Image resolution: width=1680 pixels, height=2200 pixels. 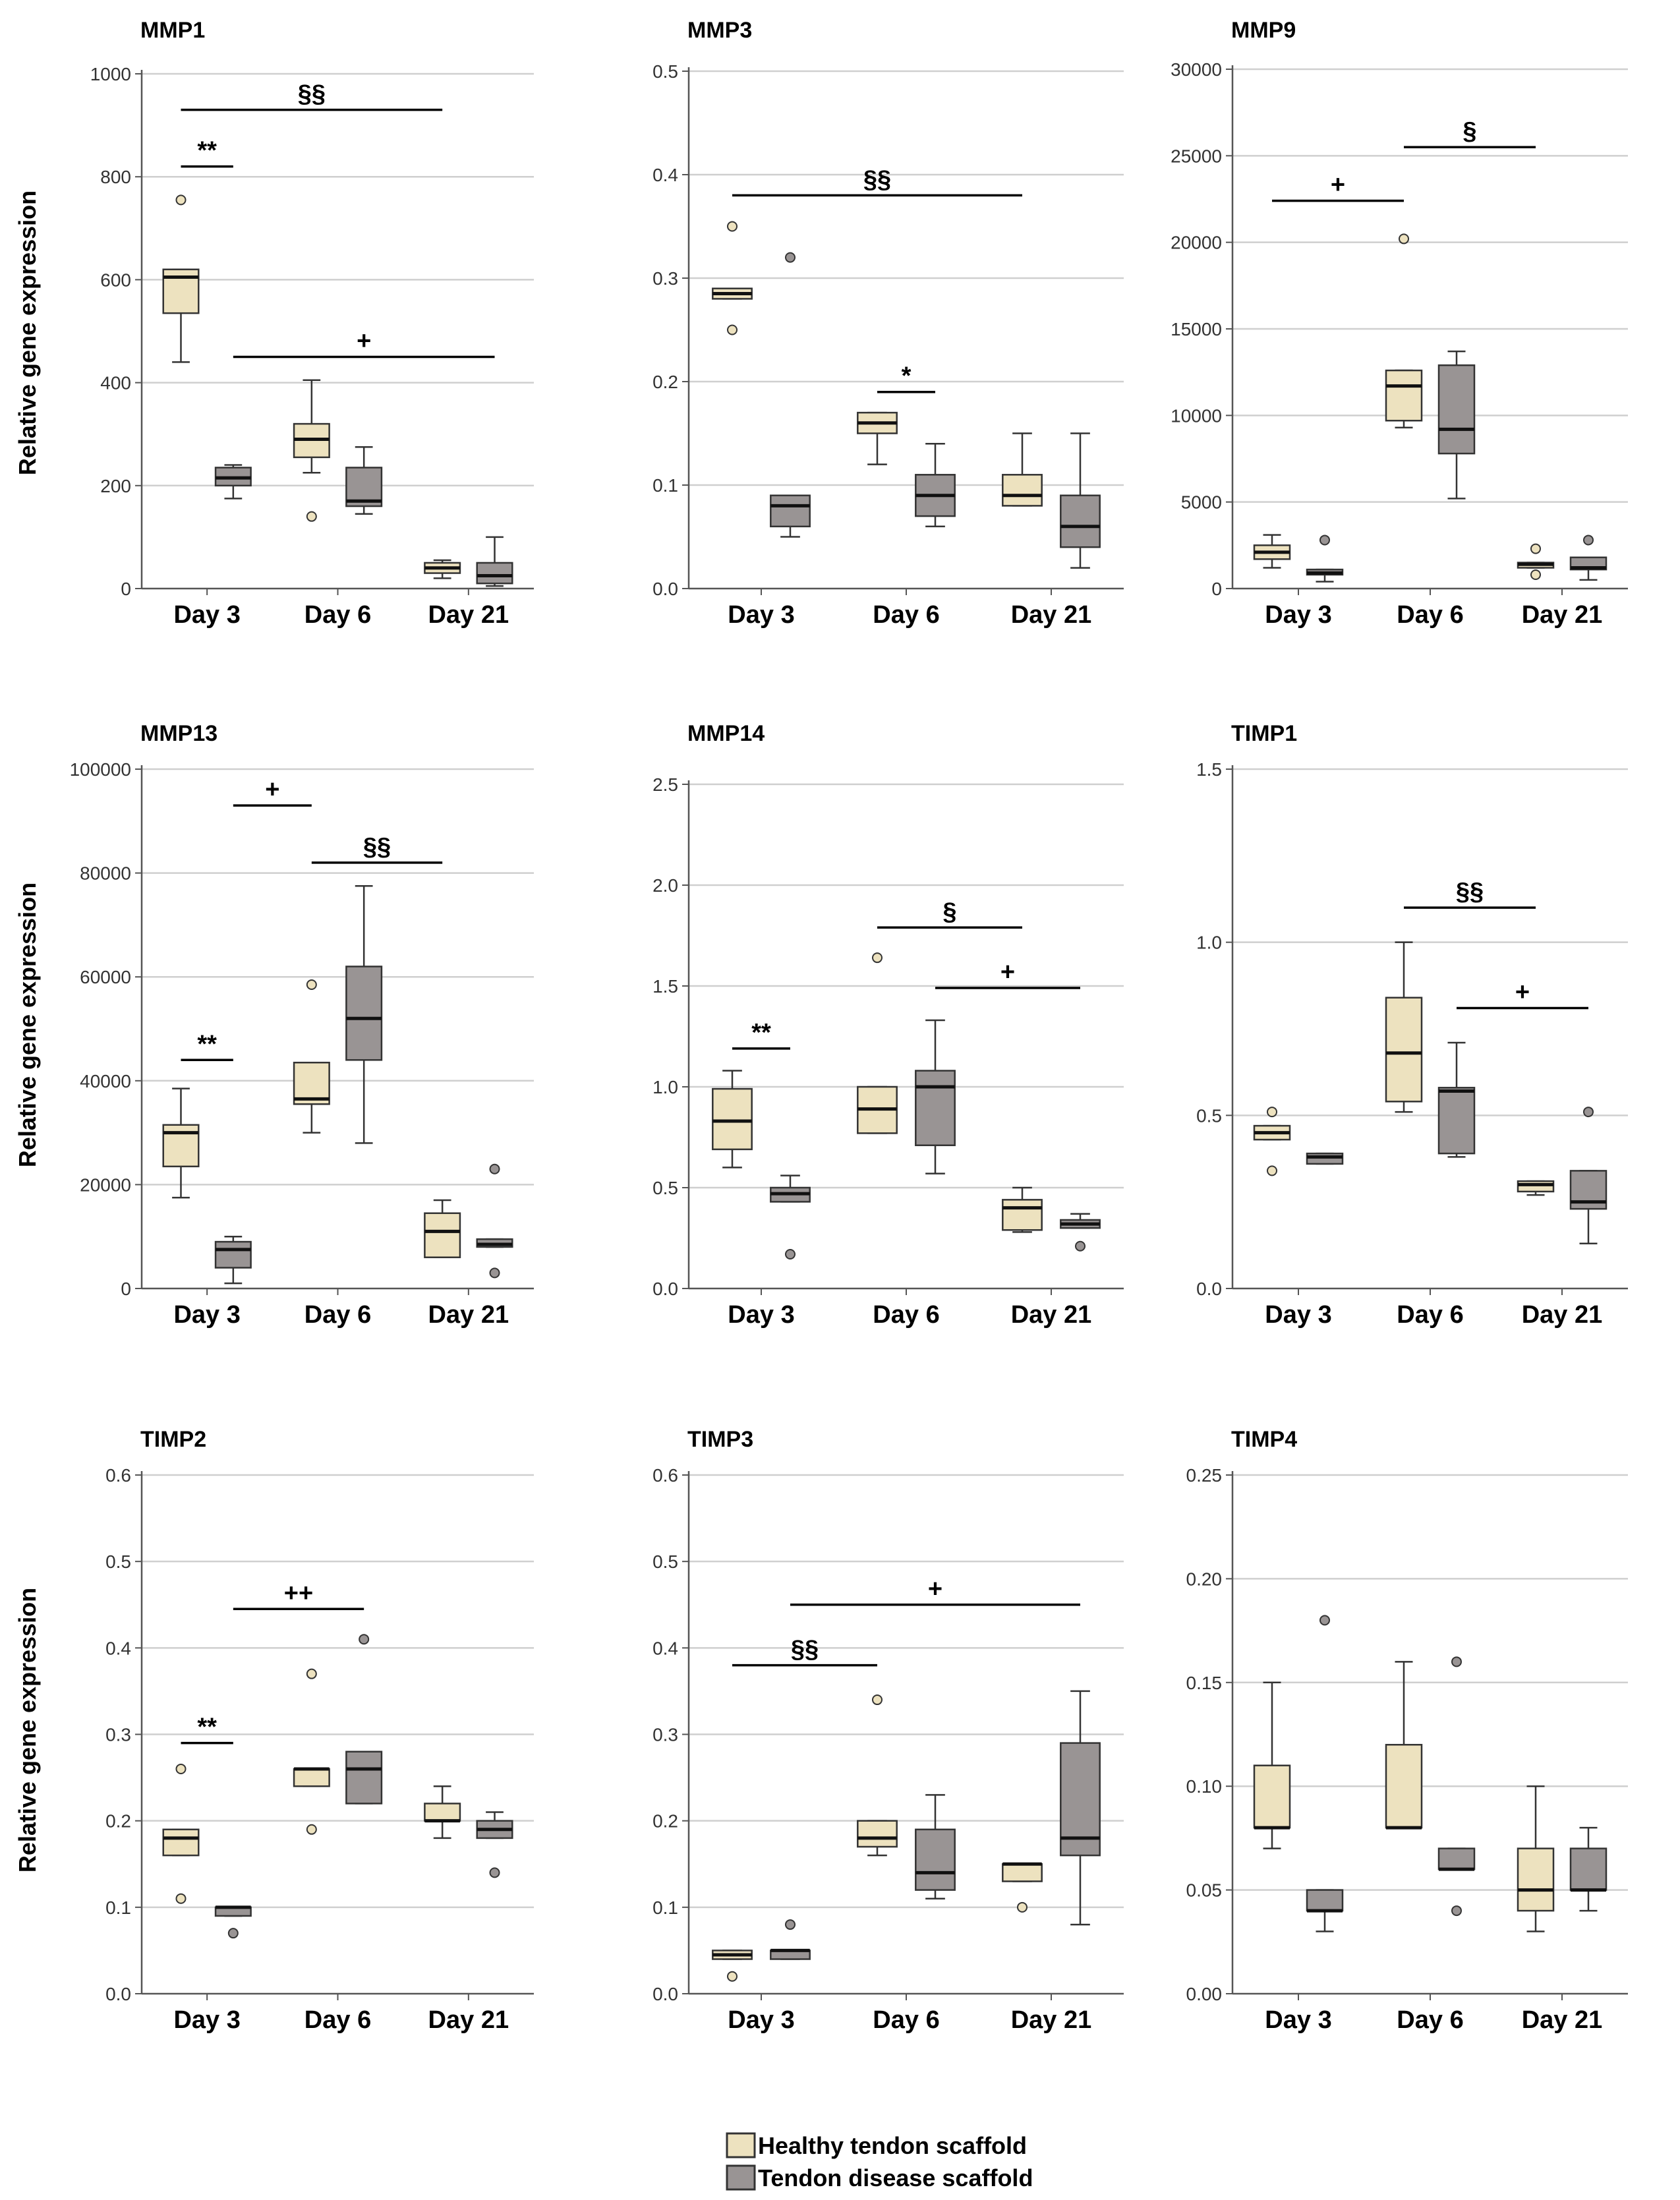 I want to click on legend-label-healthy: Healthy tendon scaffold, so click(x=892, y=2145).